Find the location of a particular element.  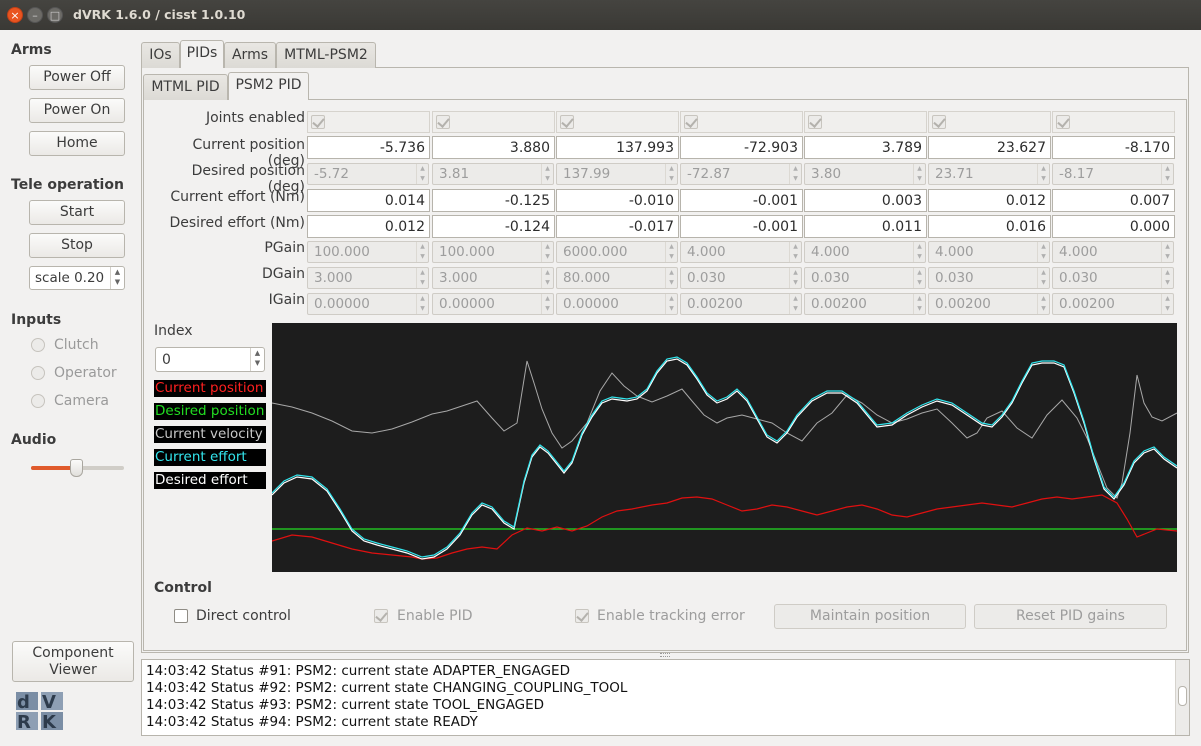

minimize-window-button: – is located at coordinates (35, 15).